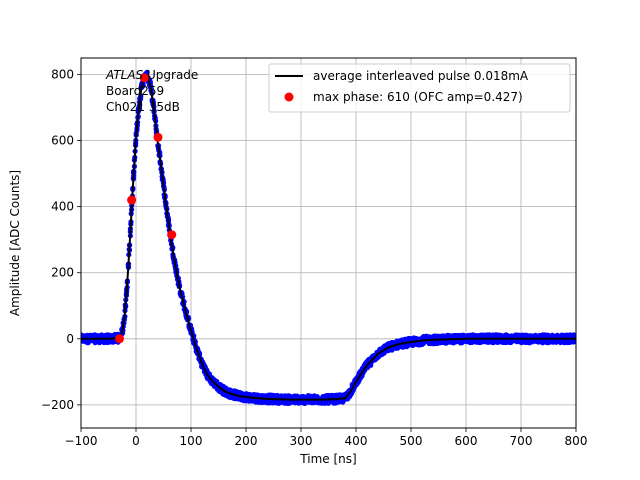 The height and width of the screenshot is (480, 640). I want to click on x-tick-label: 600, so click(466, 441).